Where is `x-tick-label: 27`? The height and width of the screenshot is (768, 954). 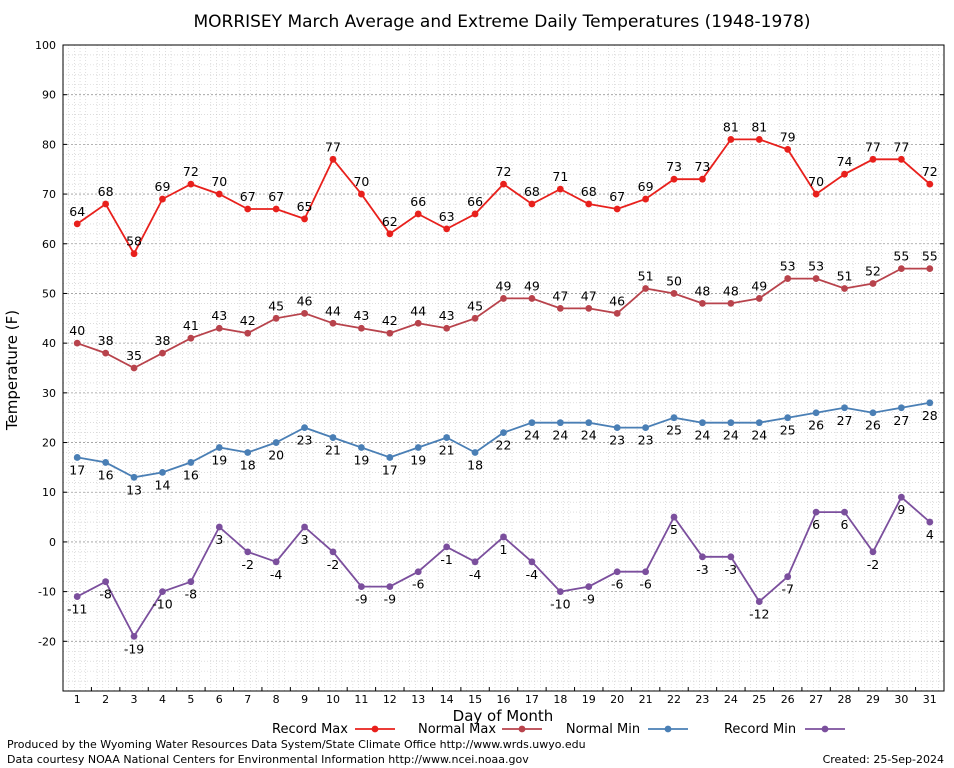 x-tick-label: 27 is located at coordinates (816, 699).